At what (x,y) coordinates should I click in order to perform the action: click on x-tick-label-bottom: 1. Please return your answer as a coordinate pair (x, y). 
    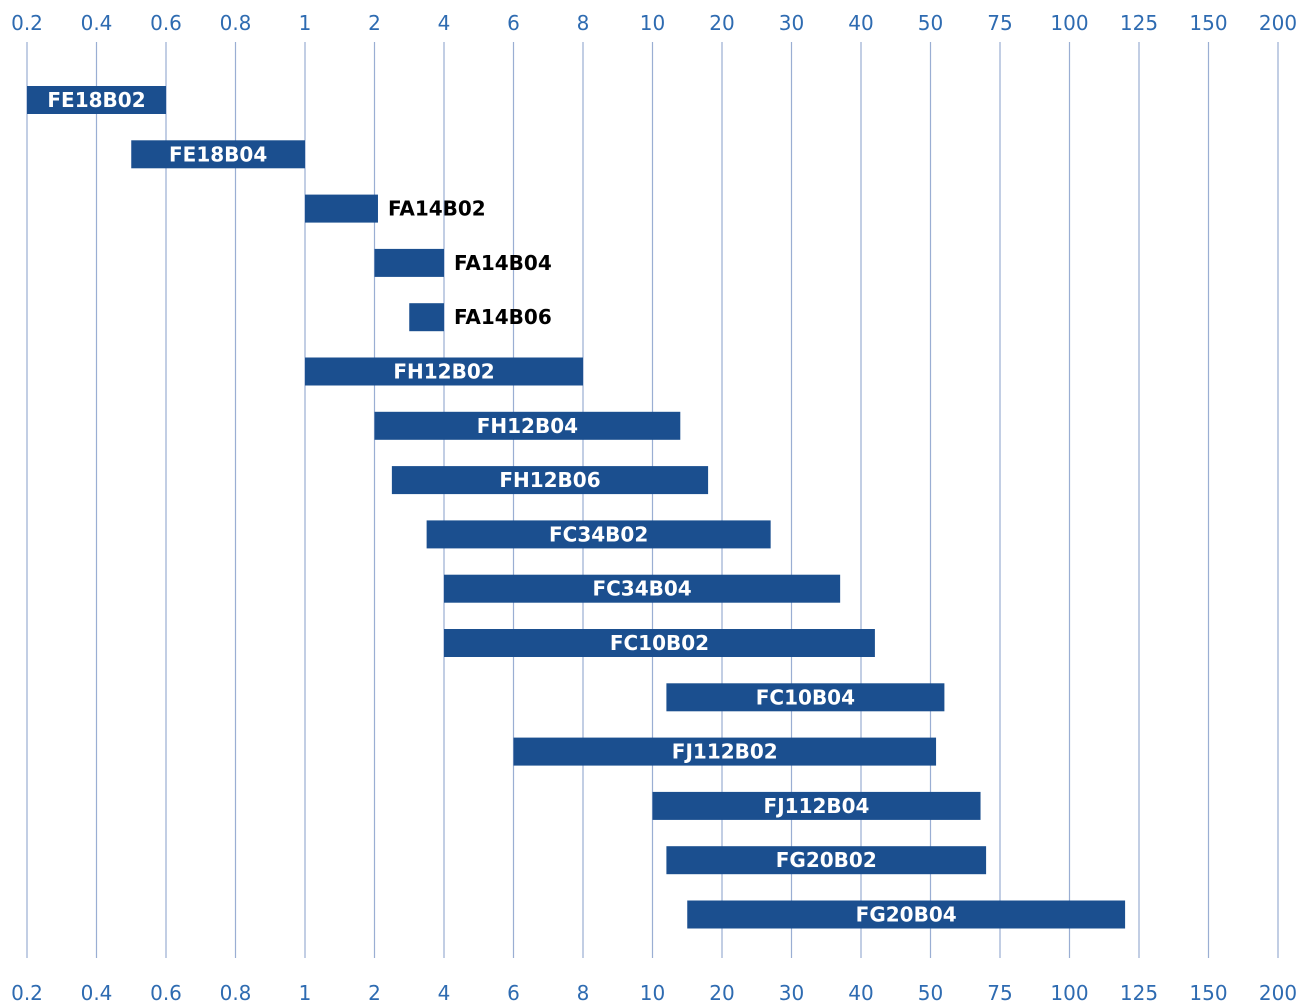
    Looking at the image, I should click on (305, 993).